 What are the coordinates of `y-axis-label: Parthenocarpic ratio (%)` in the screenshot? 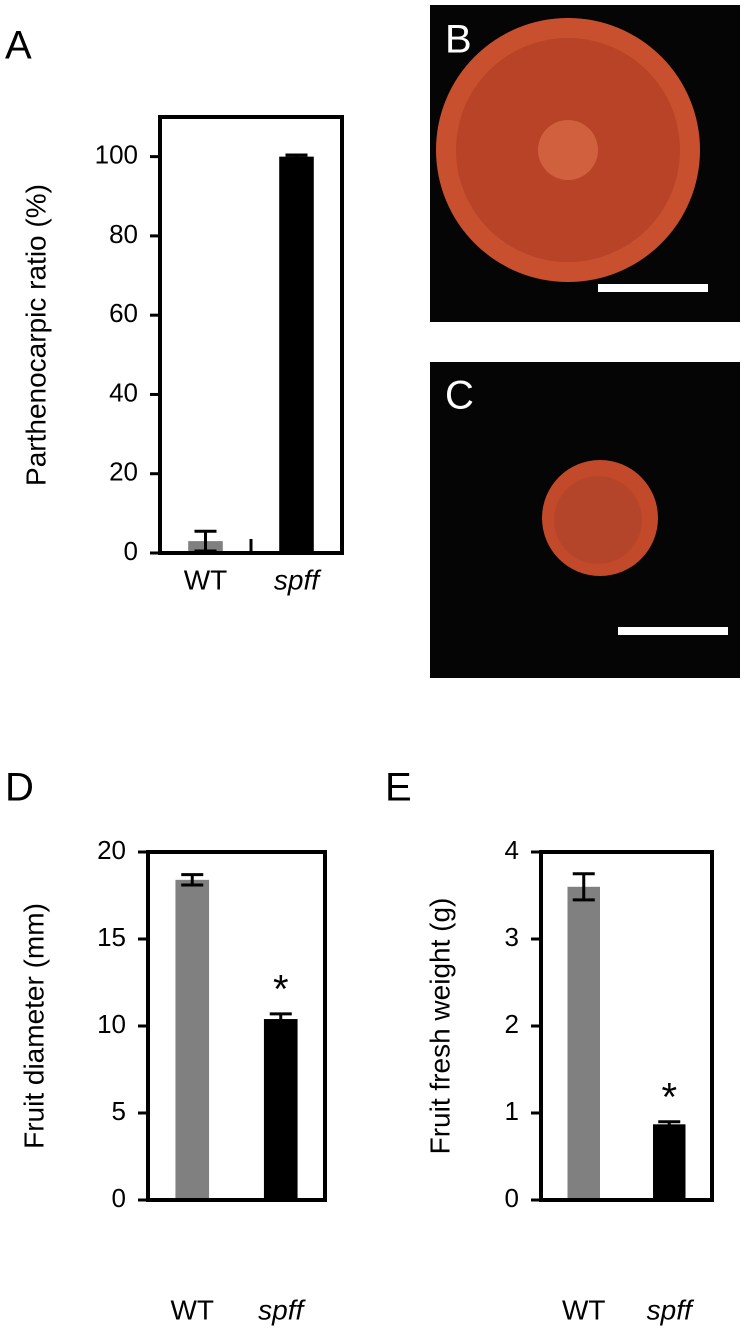 It's located at (35, 335).